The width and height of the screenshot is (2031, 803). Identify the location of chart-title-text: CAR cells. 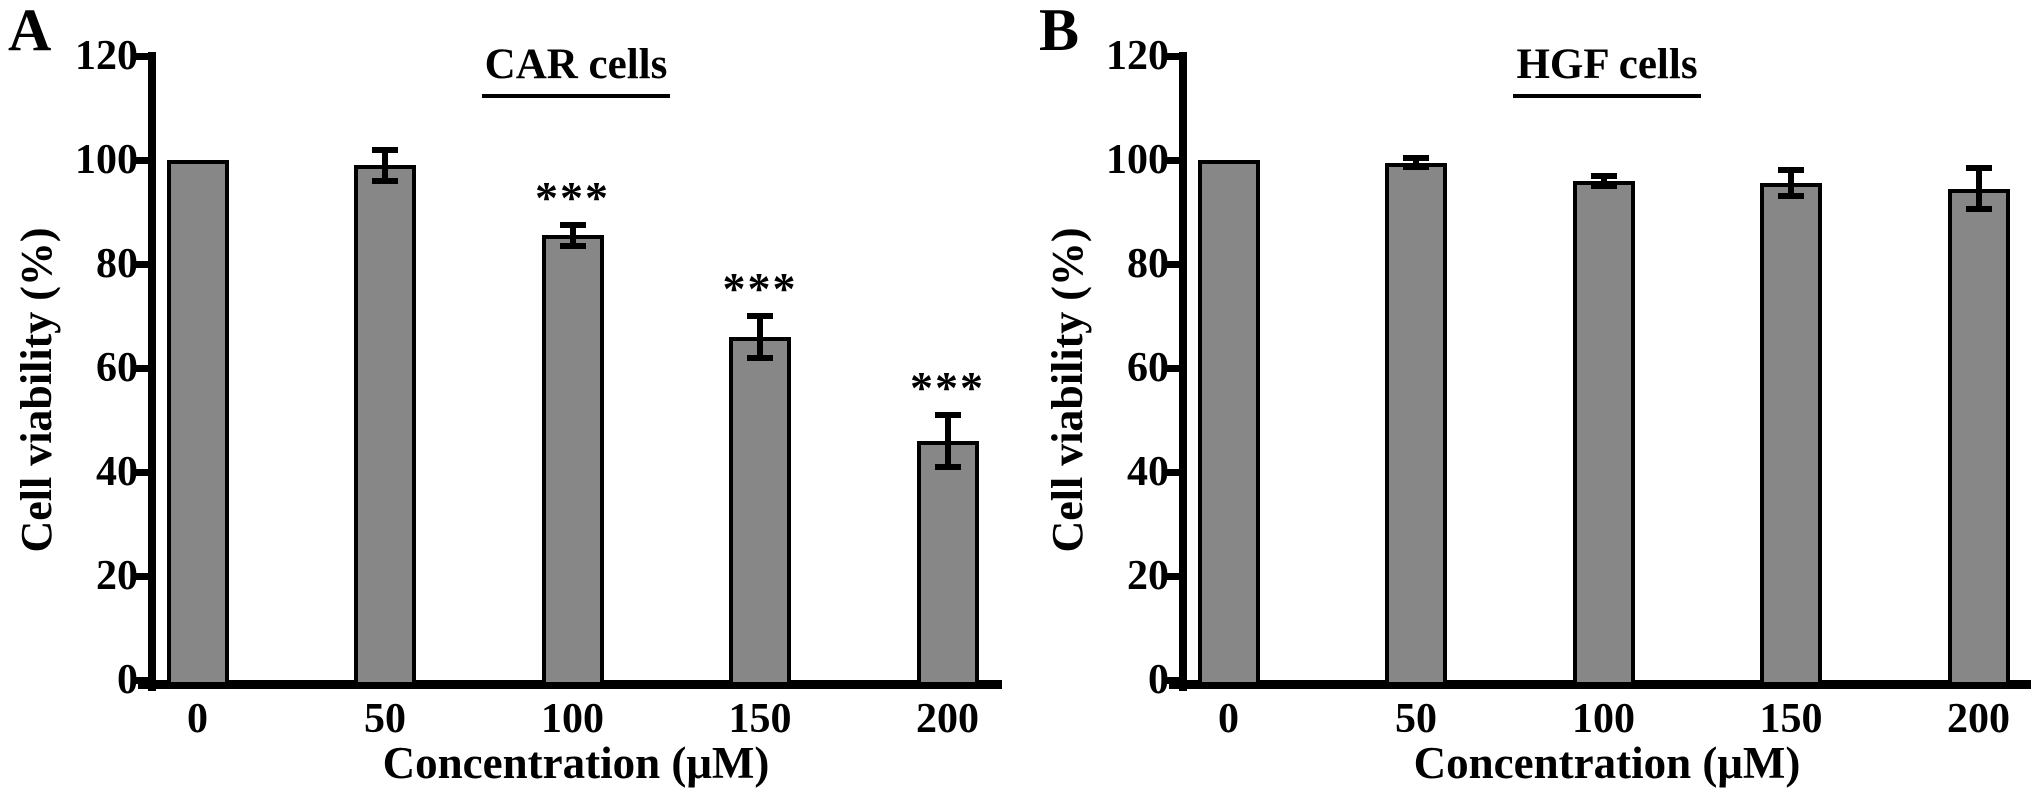
(576, 70).